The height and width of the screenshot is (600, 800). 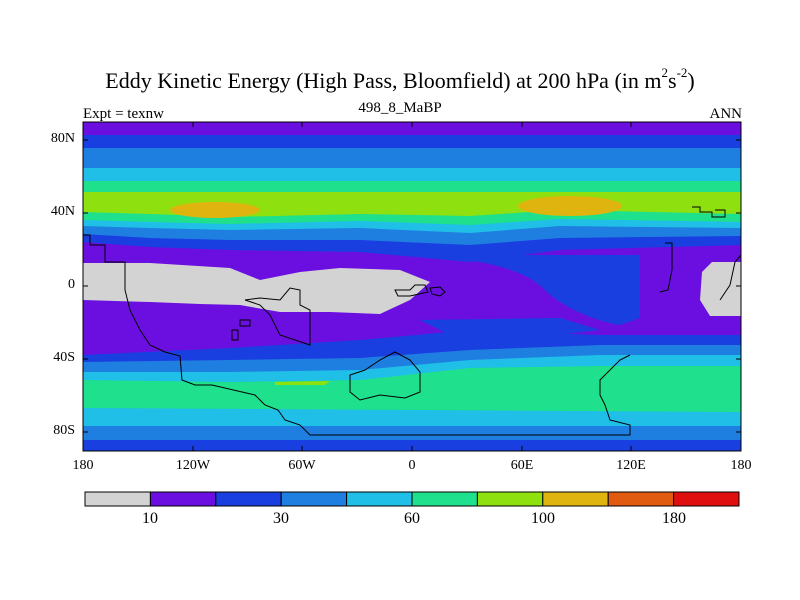 What do you see at coordinates (193, 465) in the screenshot?
I see `x-tick-label: 120W` at bounding box center [193, 465].